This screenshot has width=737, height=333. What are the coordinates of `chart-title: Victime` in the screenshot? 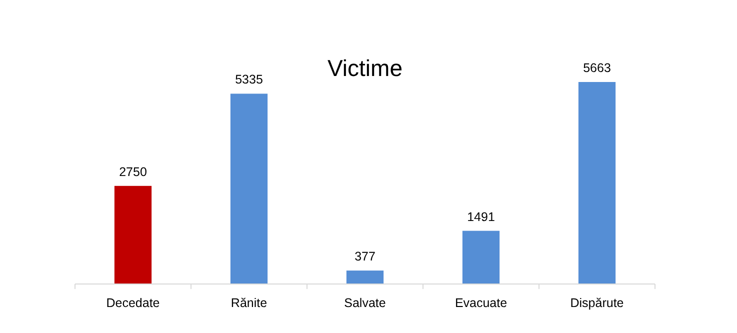 It's located at (365, 68).